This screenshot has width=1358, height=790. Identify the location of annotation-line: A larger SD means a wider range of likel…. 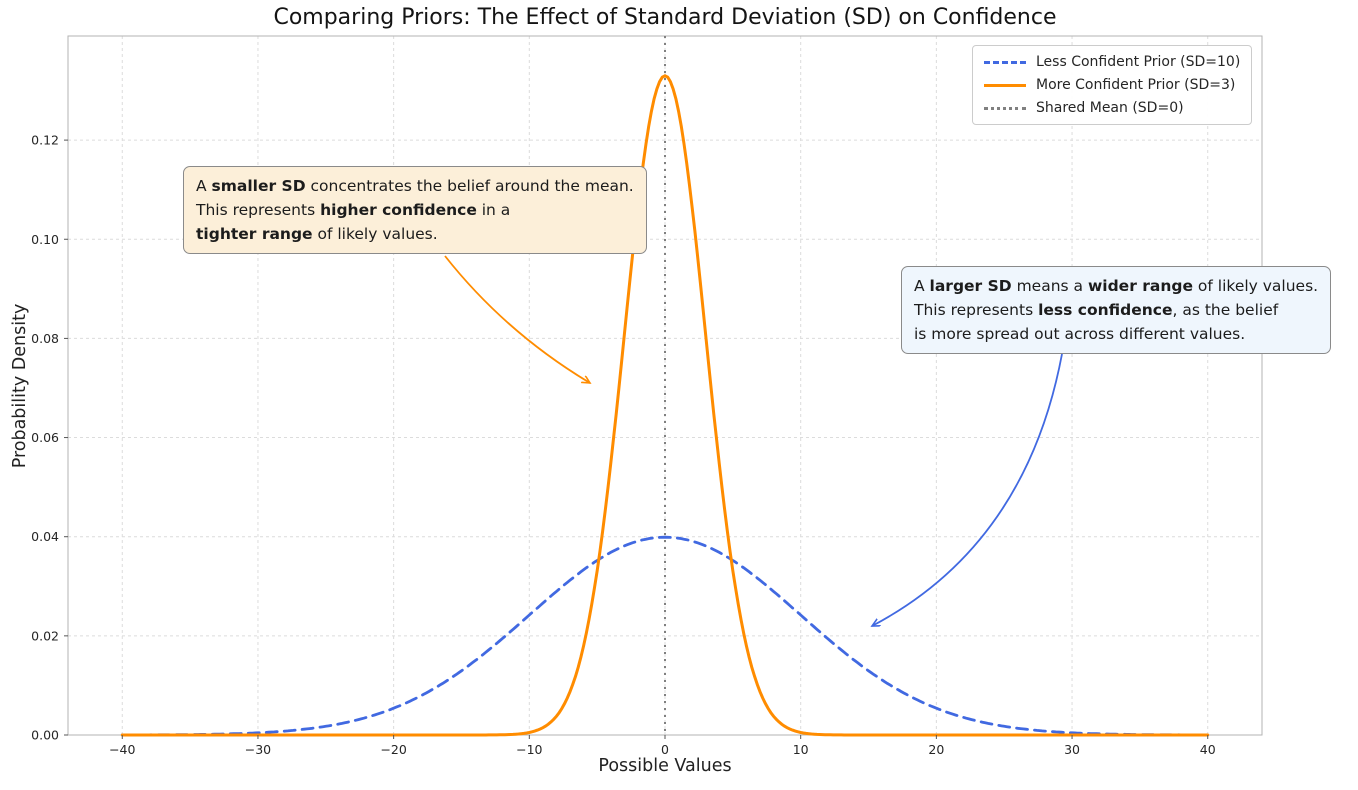
(1116, 286).